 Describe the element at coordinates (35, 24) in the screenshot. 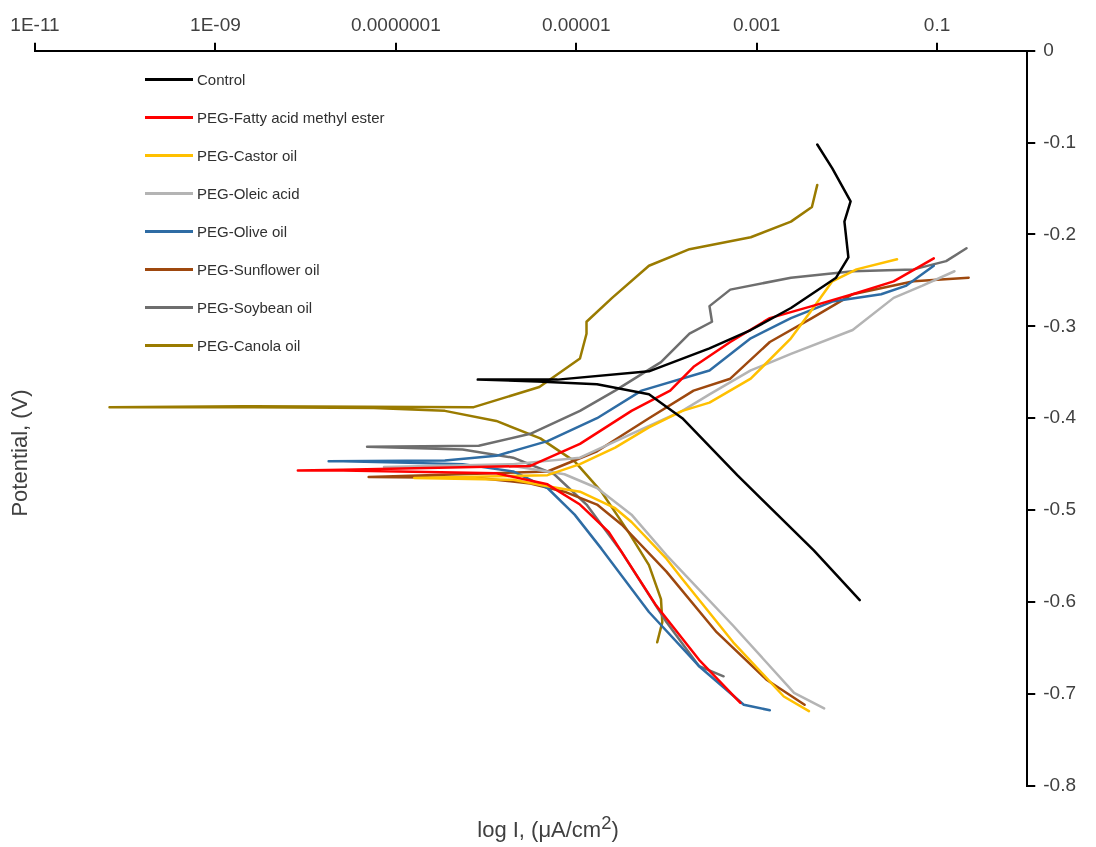

I see `x-tick-label: 1E-11` at that location.